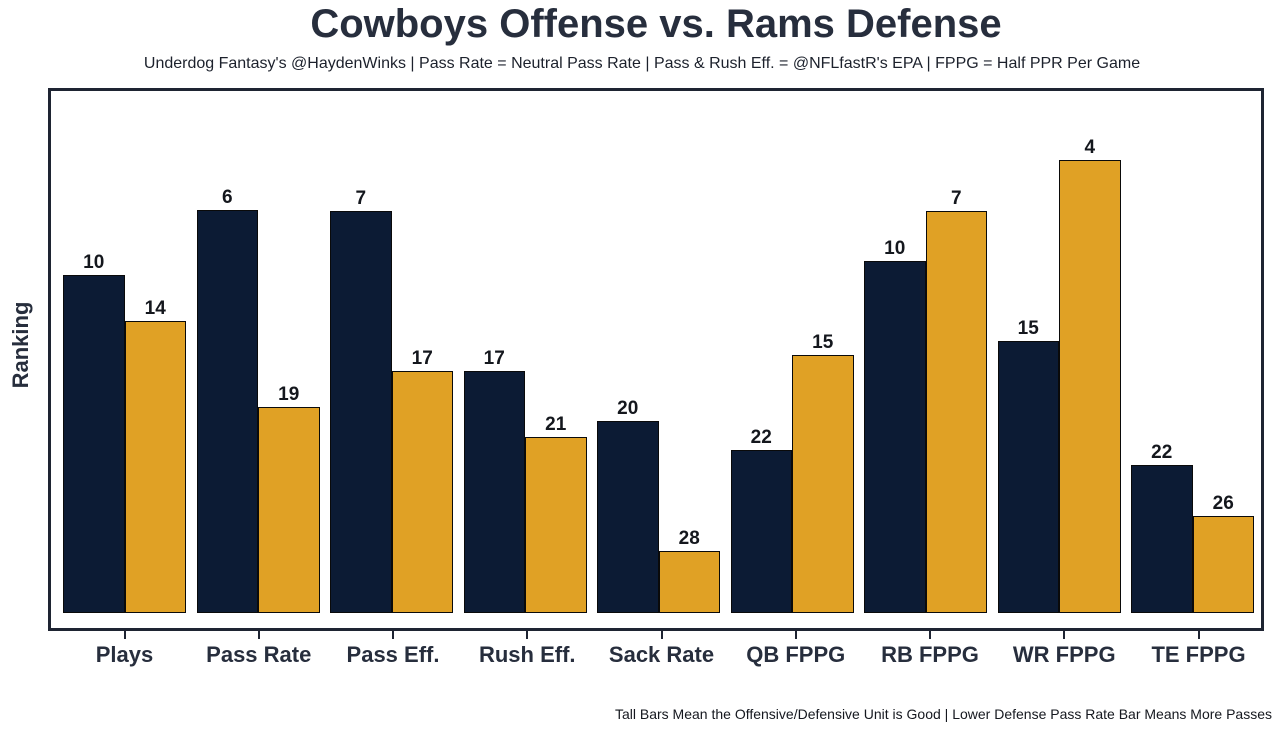  What do you see at coordinates (556, 425) in the screenshot?
I see `bar-value-label: 21` at bounding box center [556, 425].